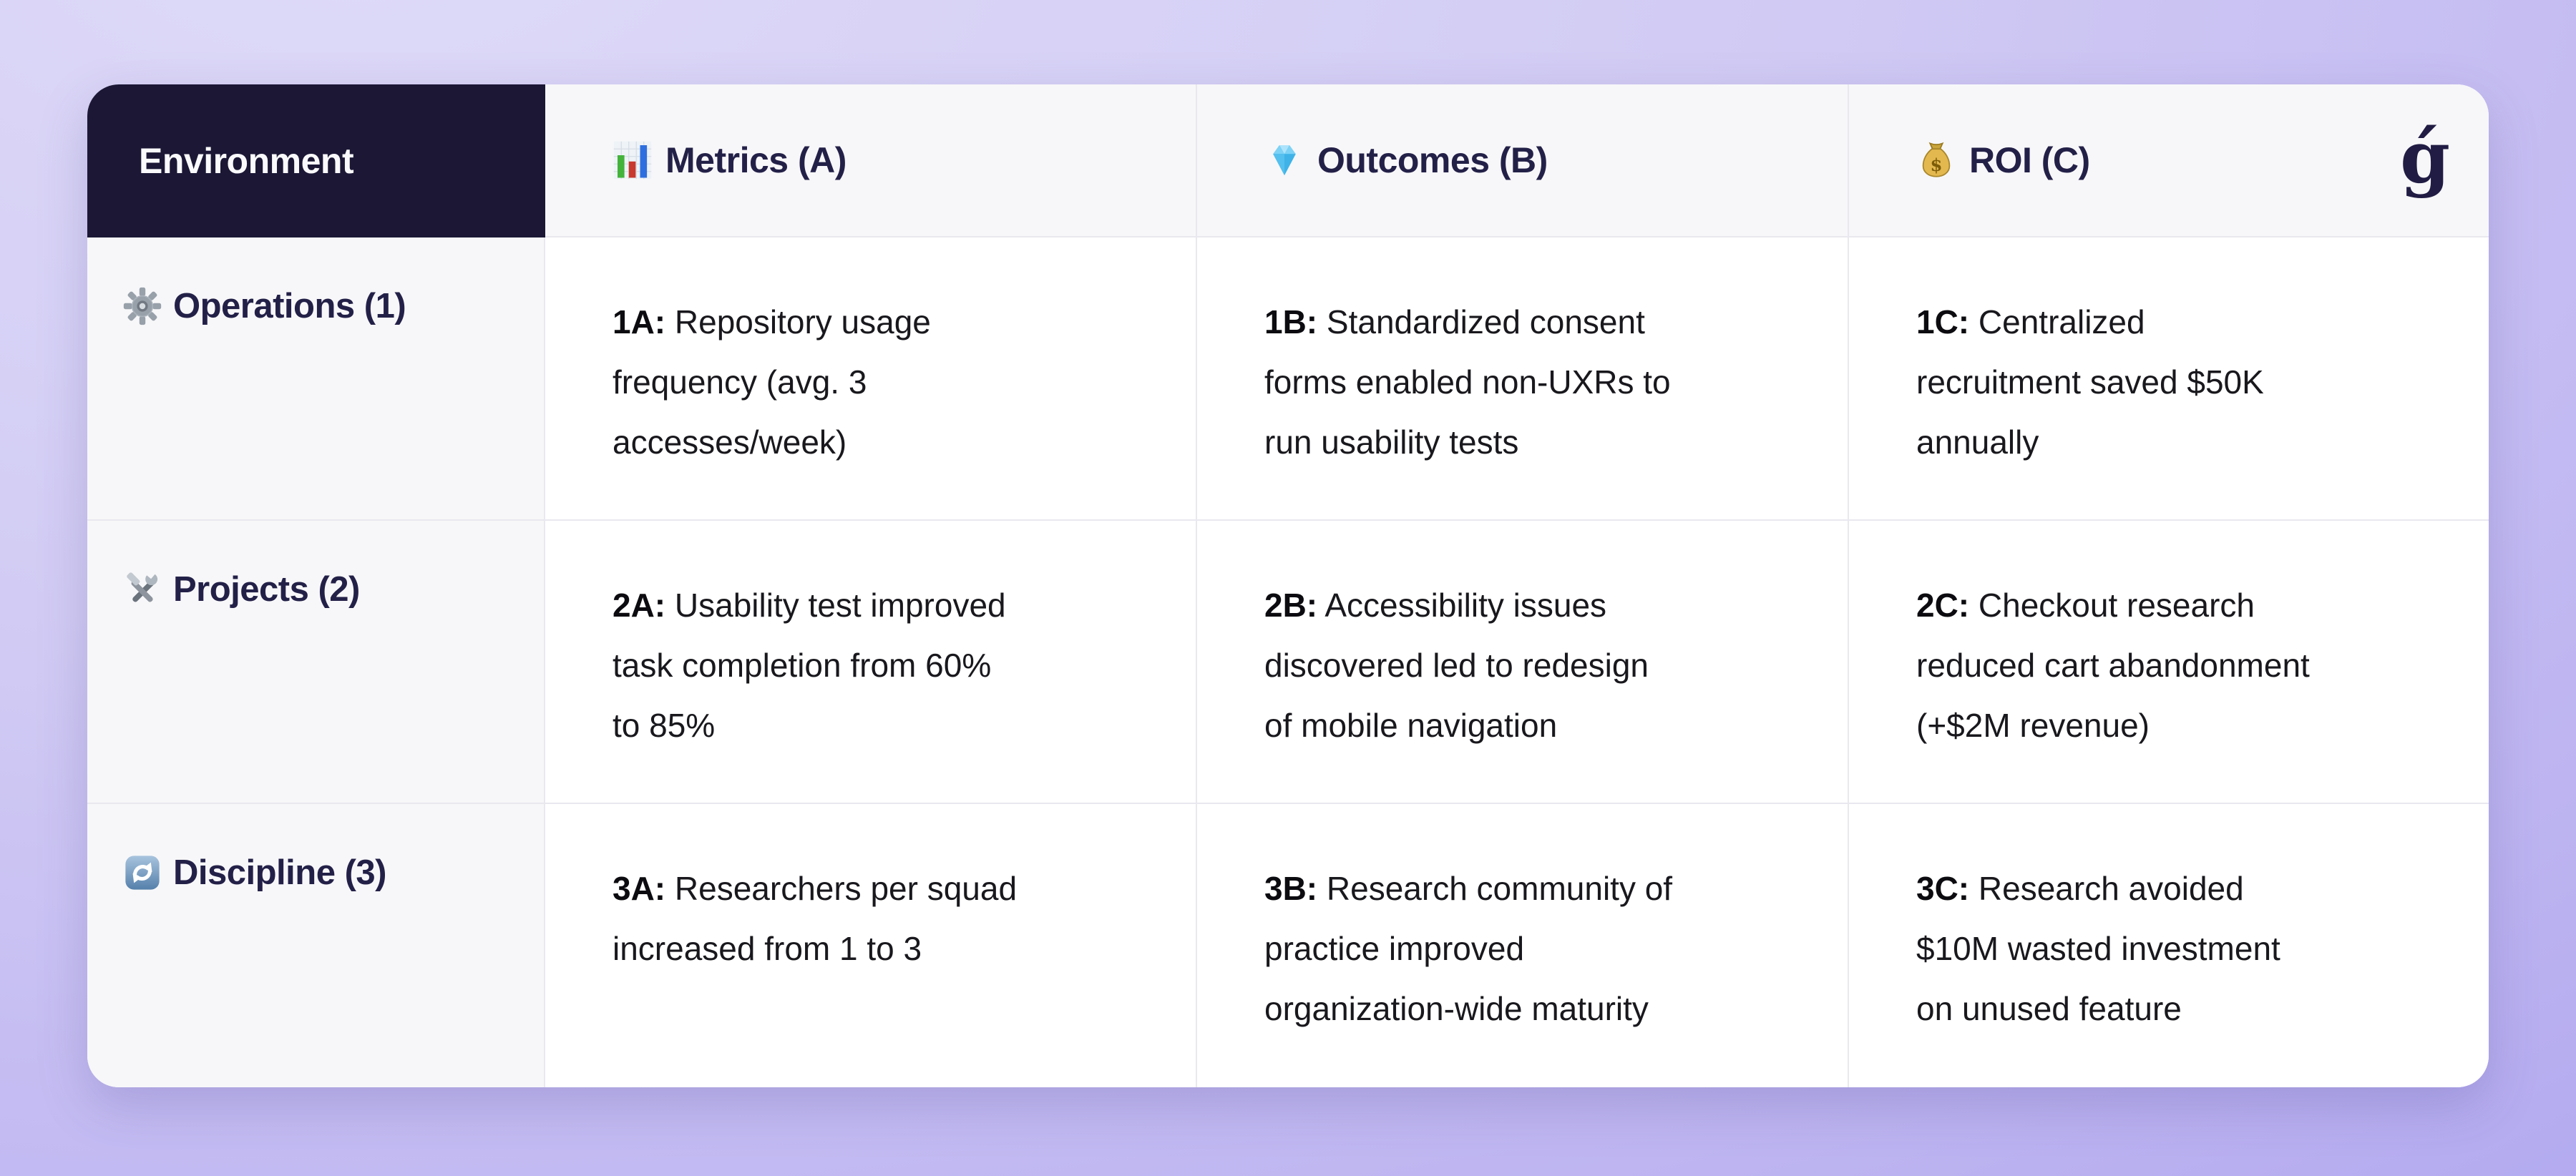 The height and width of the screenshot is (1176, 2576). Describe the element at coordinates (1943, 606) in the screenshot. I see `cell-2c-label: 2C:` at that location.